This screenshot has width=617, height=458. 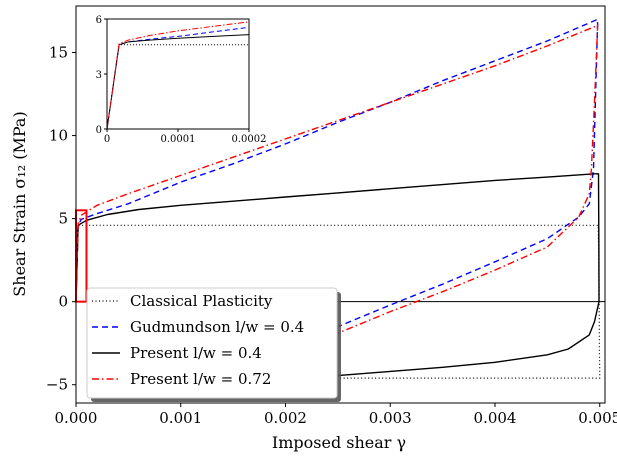 I want to click on y-tick-label: 10, so click(x=58, y=136).